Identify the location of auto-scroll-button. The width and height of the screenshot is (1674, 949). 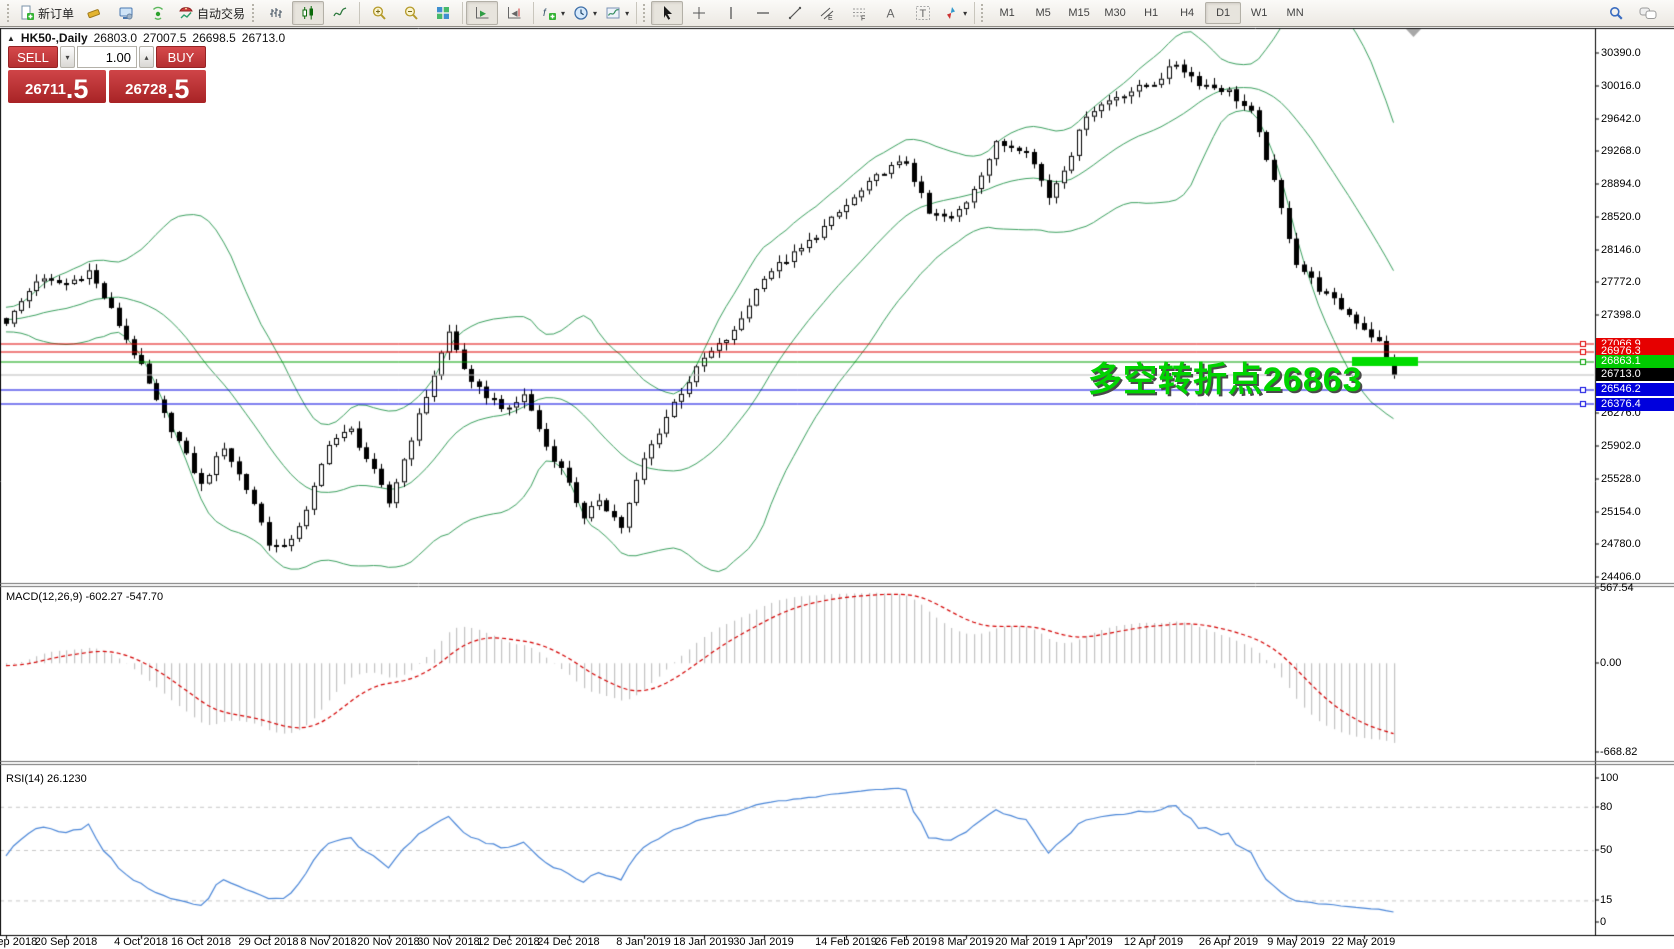
(482, 13).